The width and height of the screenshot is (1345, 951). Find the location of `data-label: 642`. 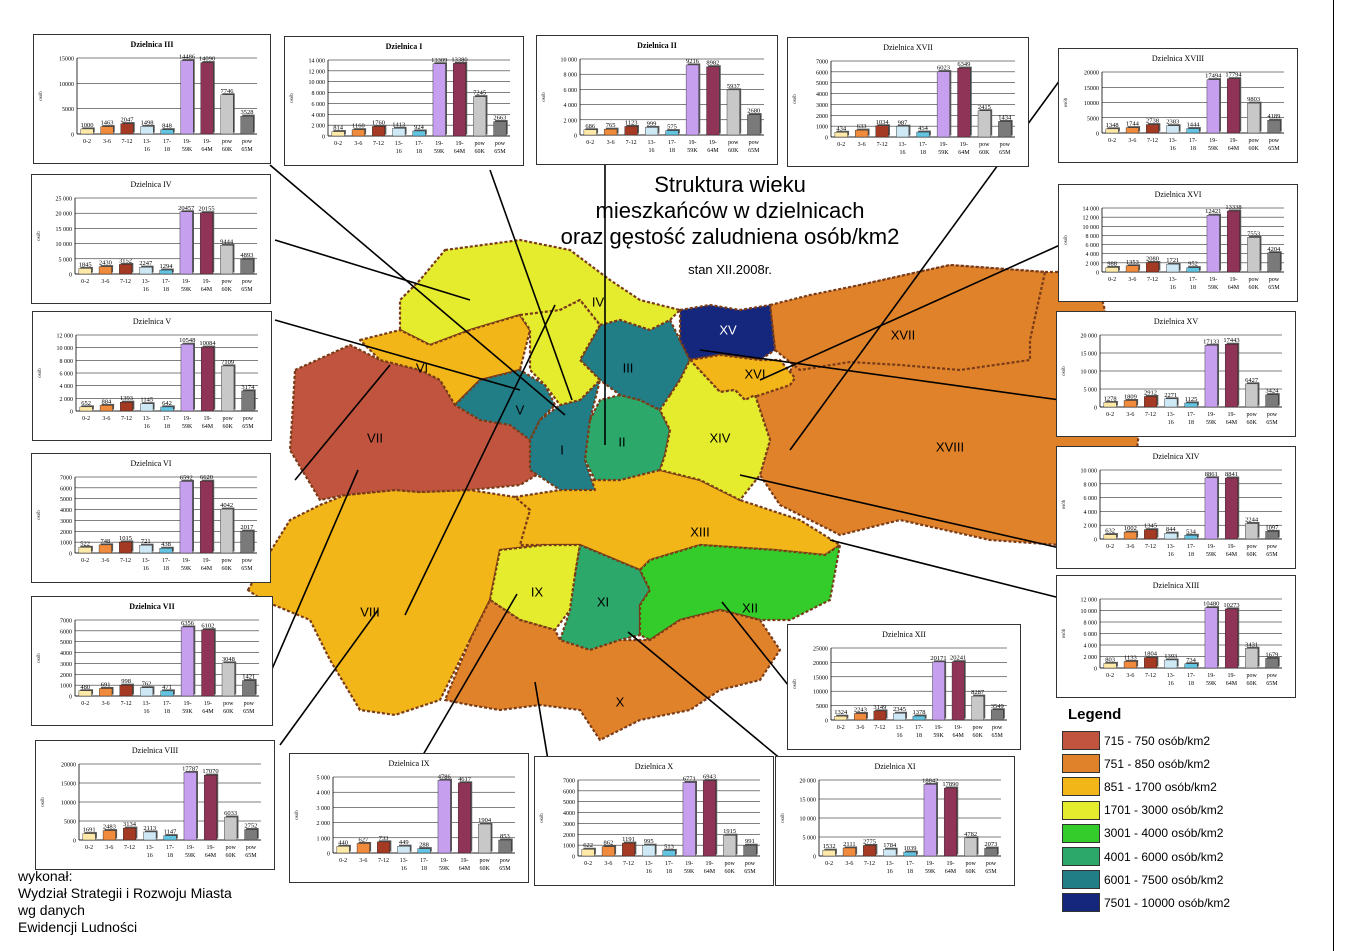

data-label: 642 is located at coordinates (167, 403).